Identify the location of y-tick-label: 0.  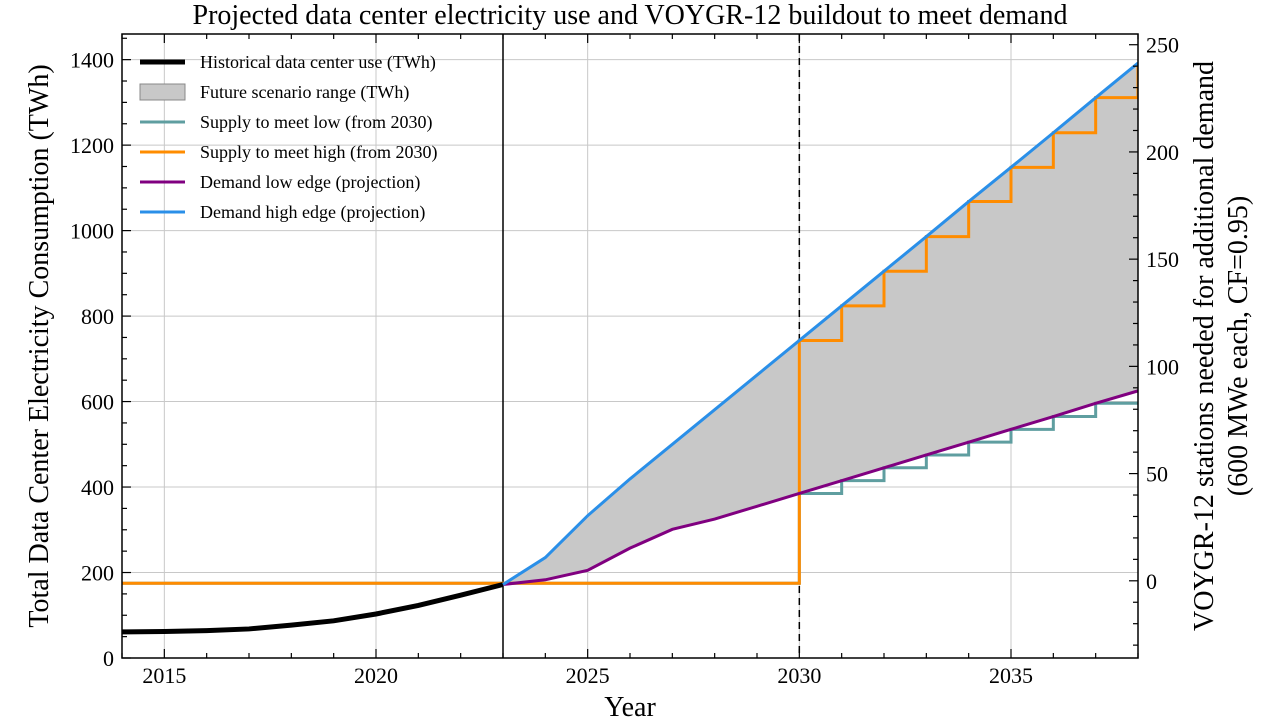
(108, 658).